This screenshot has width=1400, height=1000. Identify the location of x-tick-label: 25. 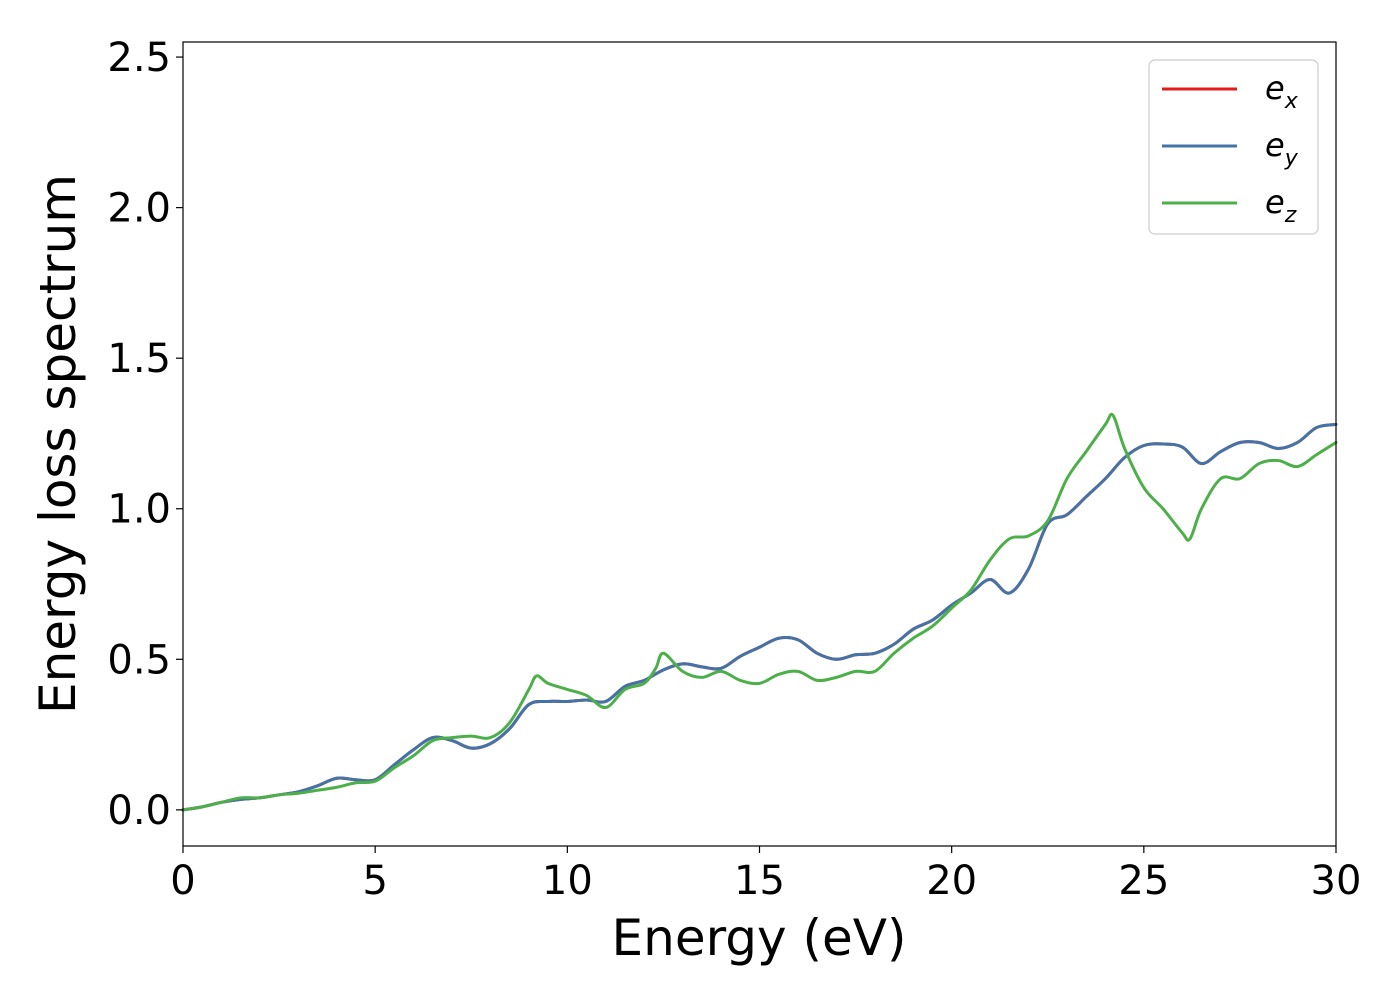
(1143, 881).